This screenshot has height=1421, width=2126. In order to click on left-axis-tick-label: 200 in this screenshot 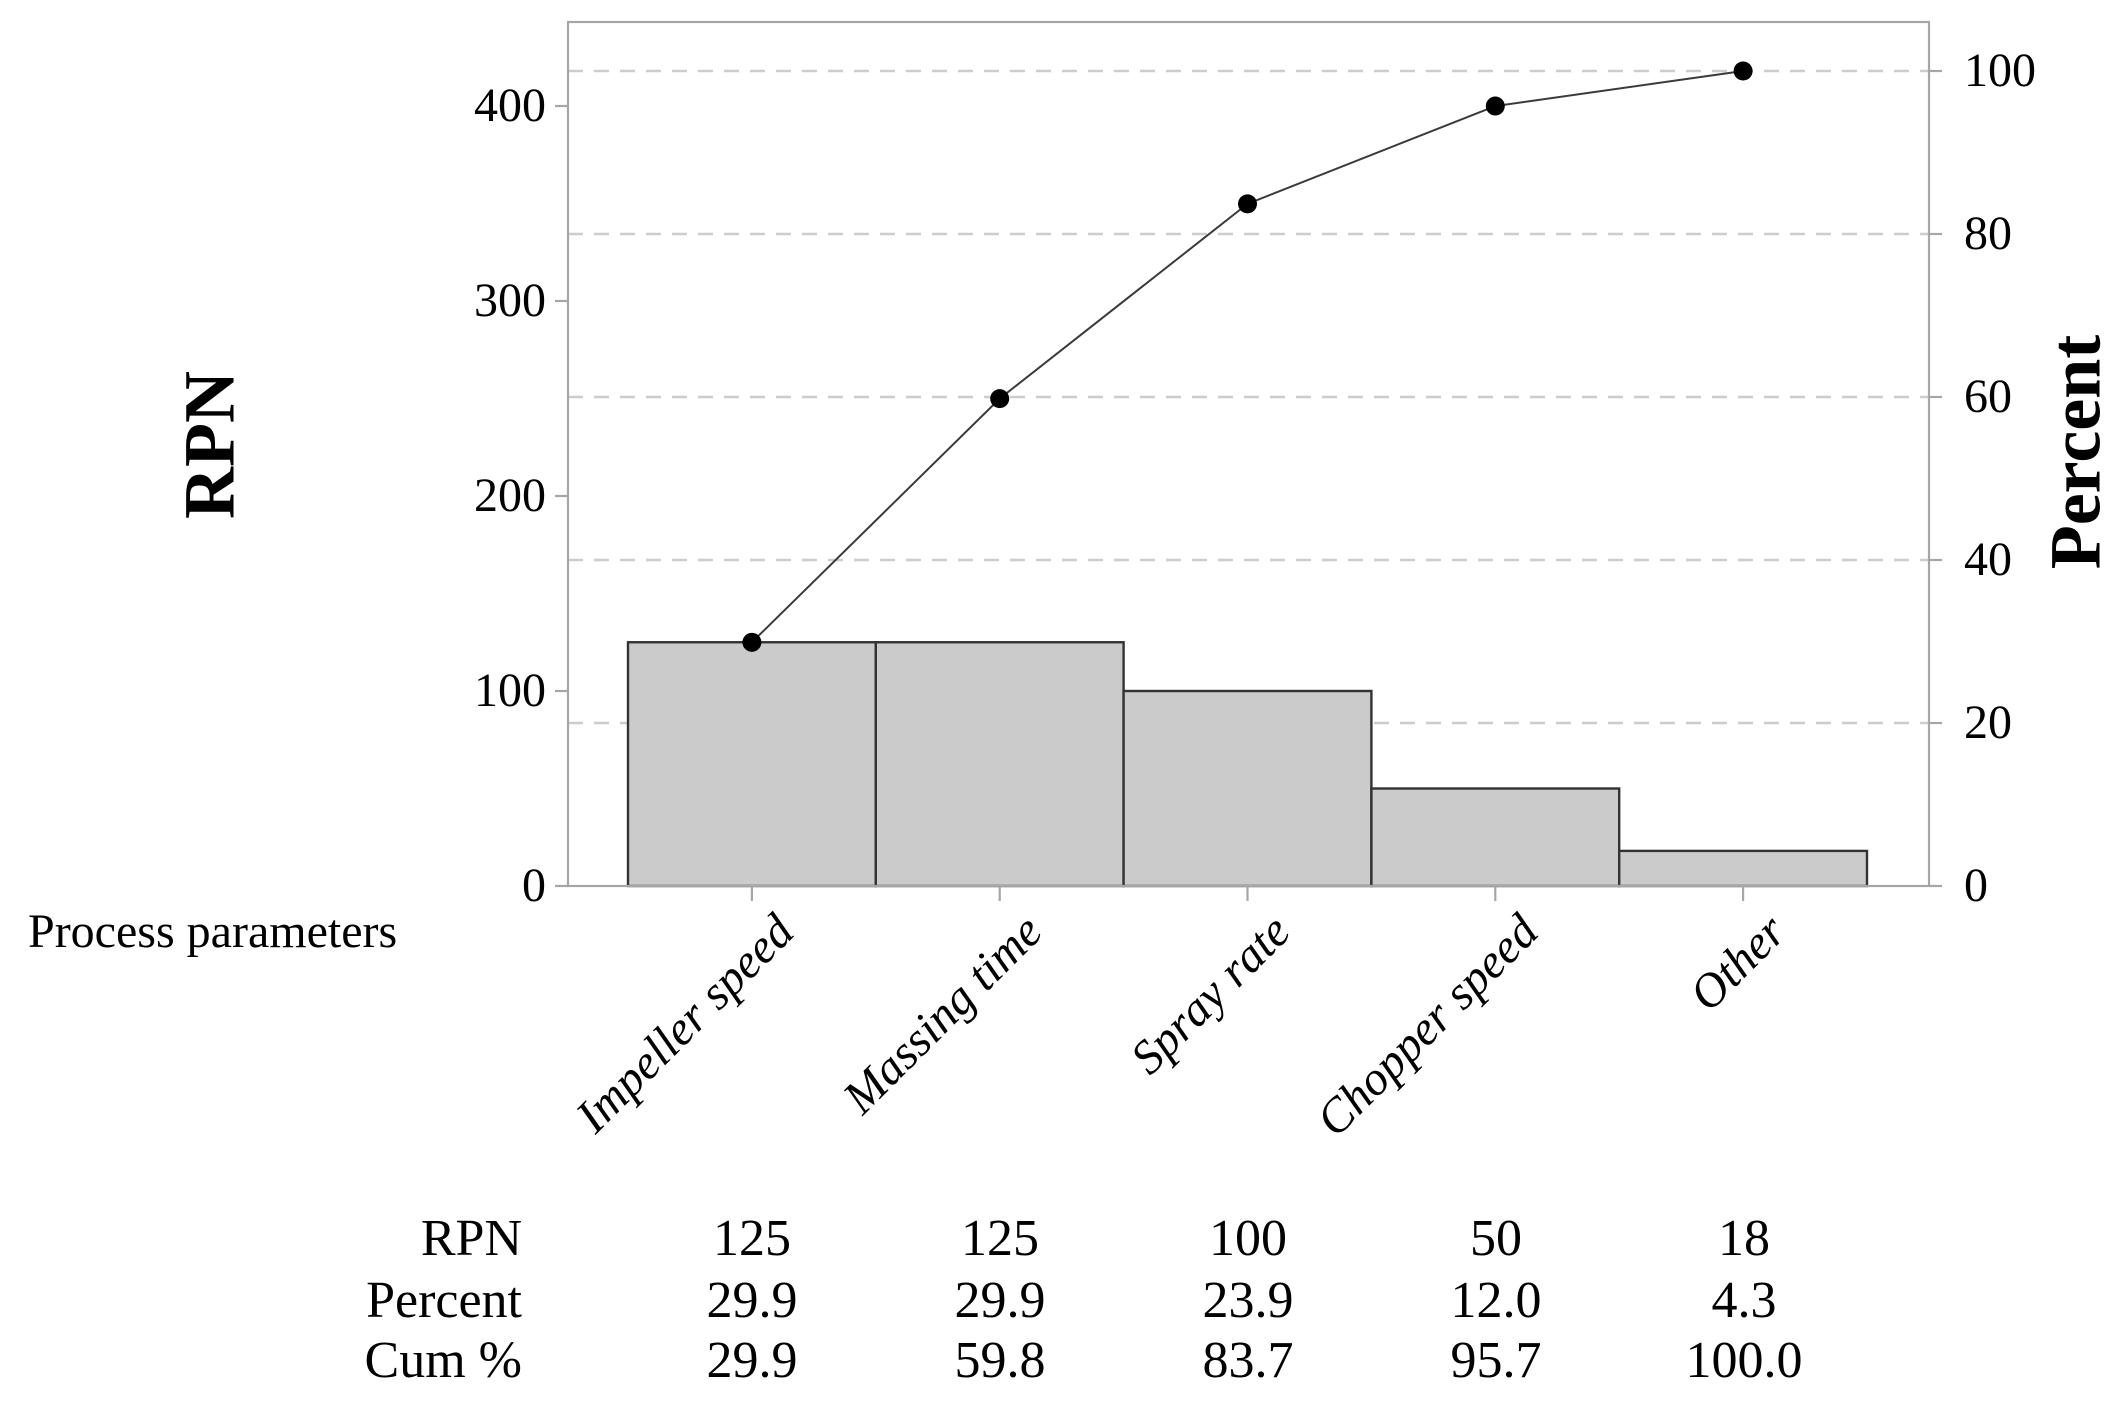, I will do `click(510, 495)`.